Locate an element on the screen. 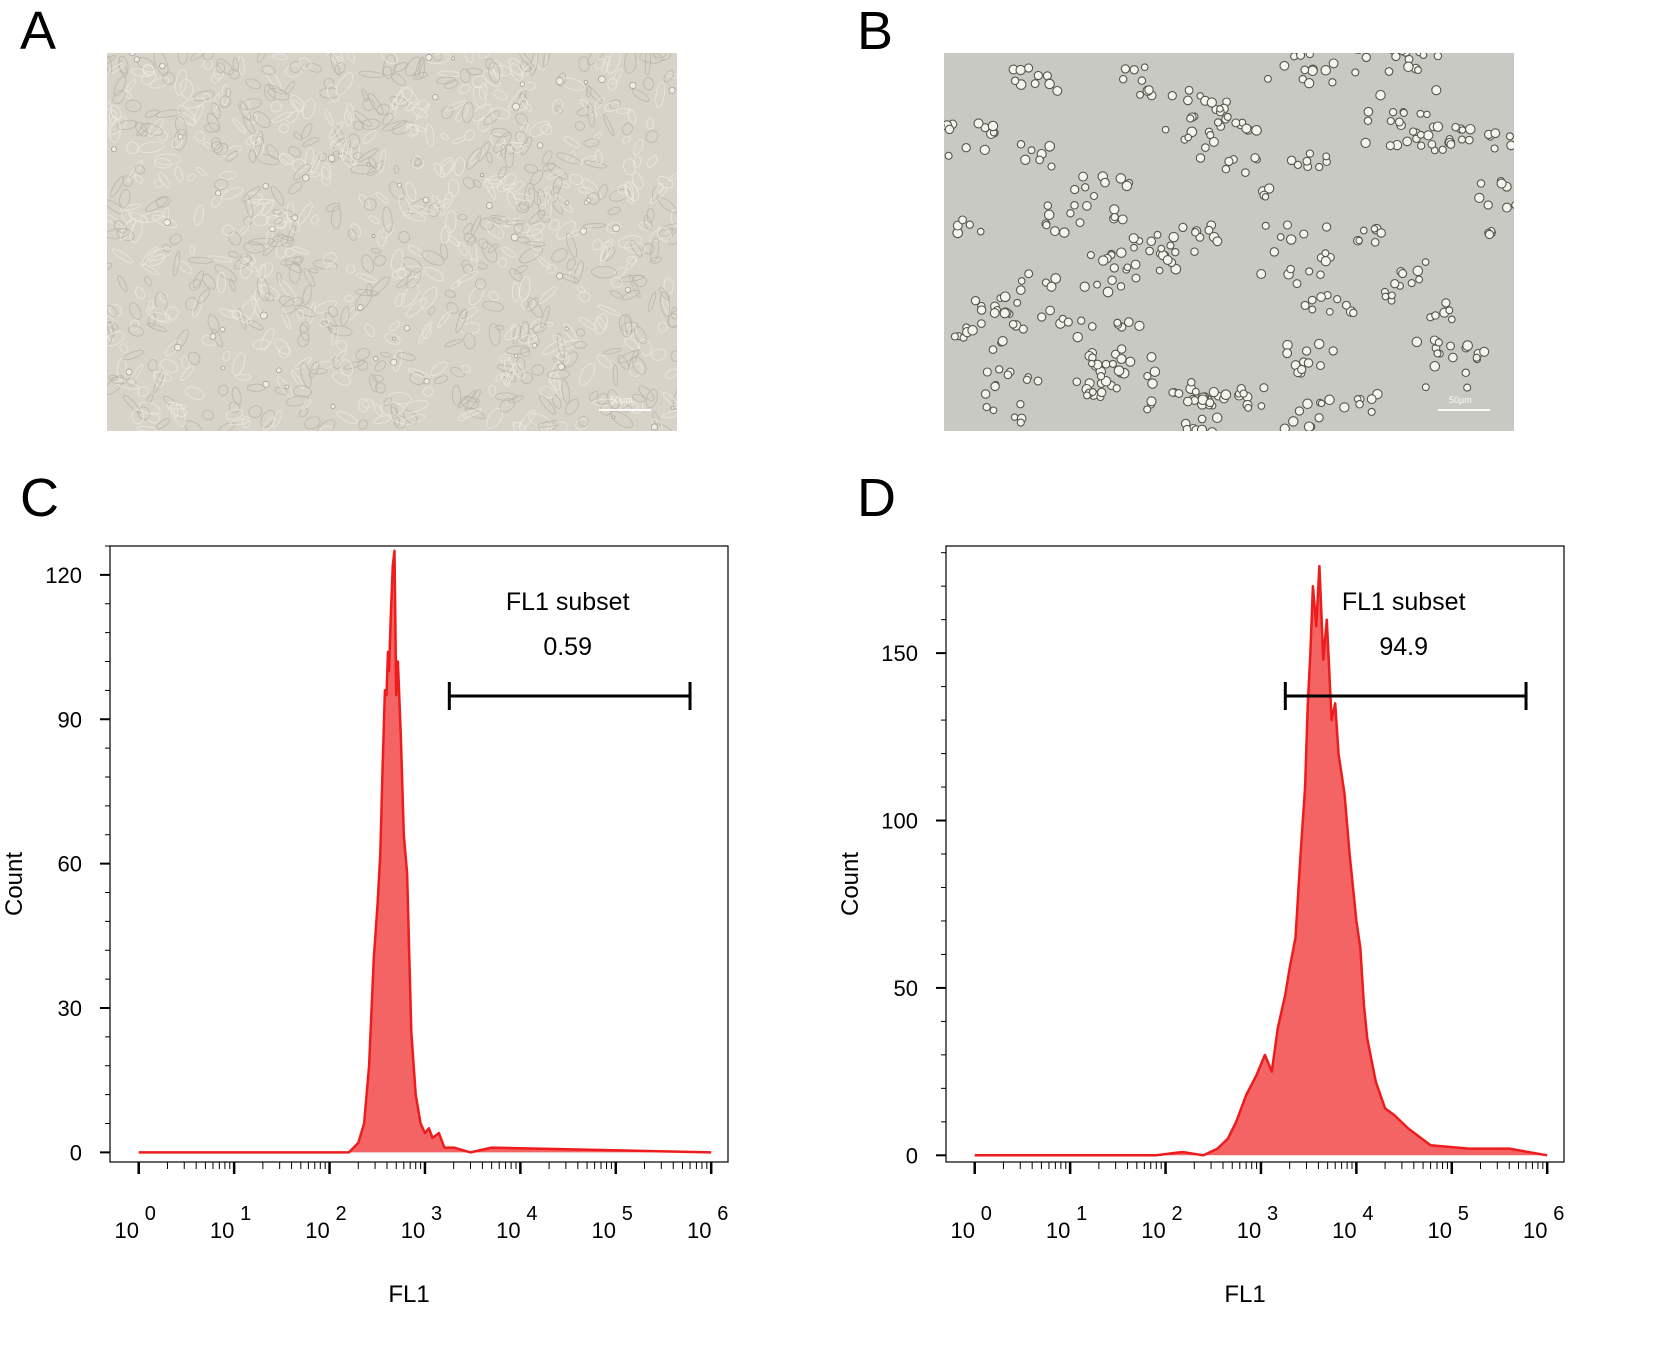 This screenshot has width=1654, height=1362. micrograph-a-cells is located at coordinates (392, 242).